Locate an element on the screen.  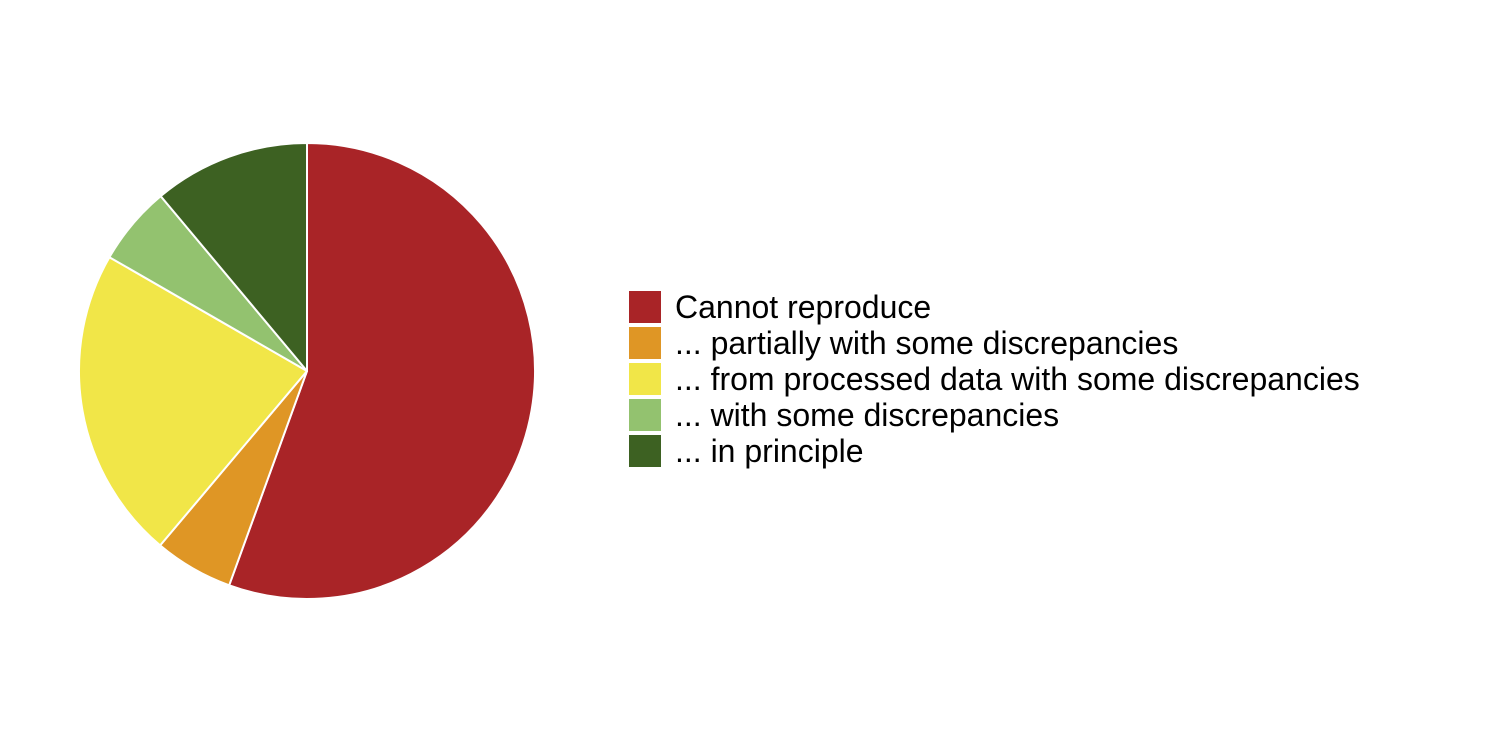
legend-item-4: ... with some discrepancies is located at coordinates (994, 415).